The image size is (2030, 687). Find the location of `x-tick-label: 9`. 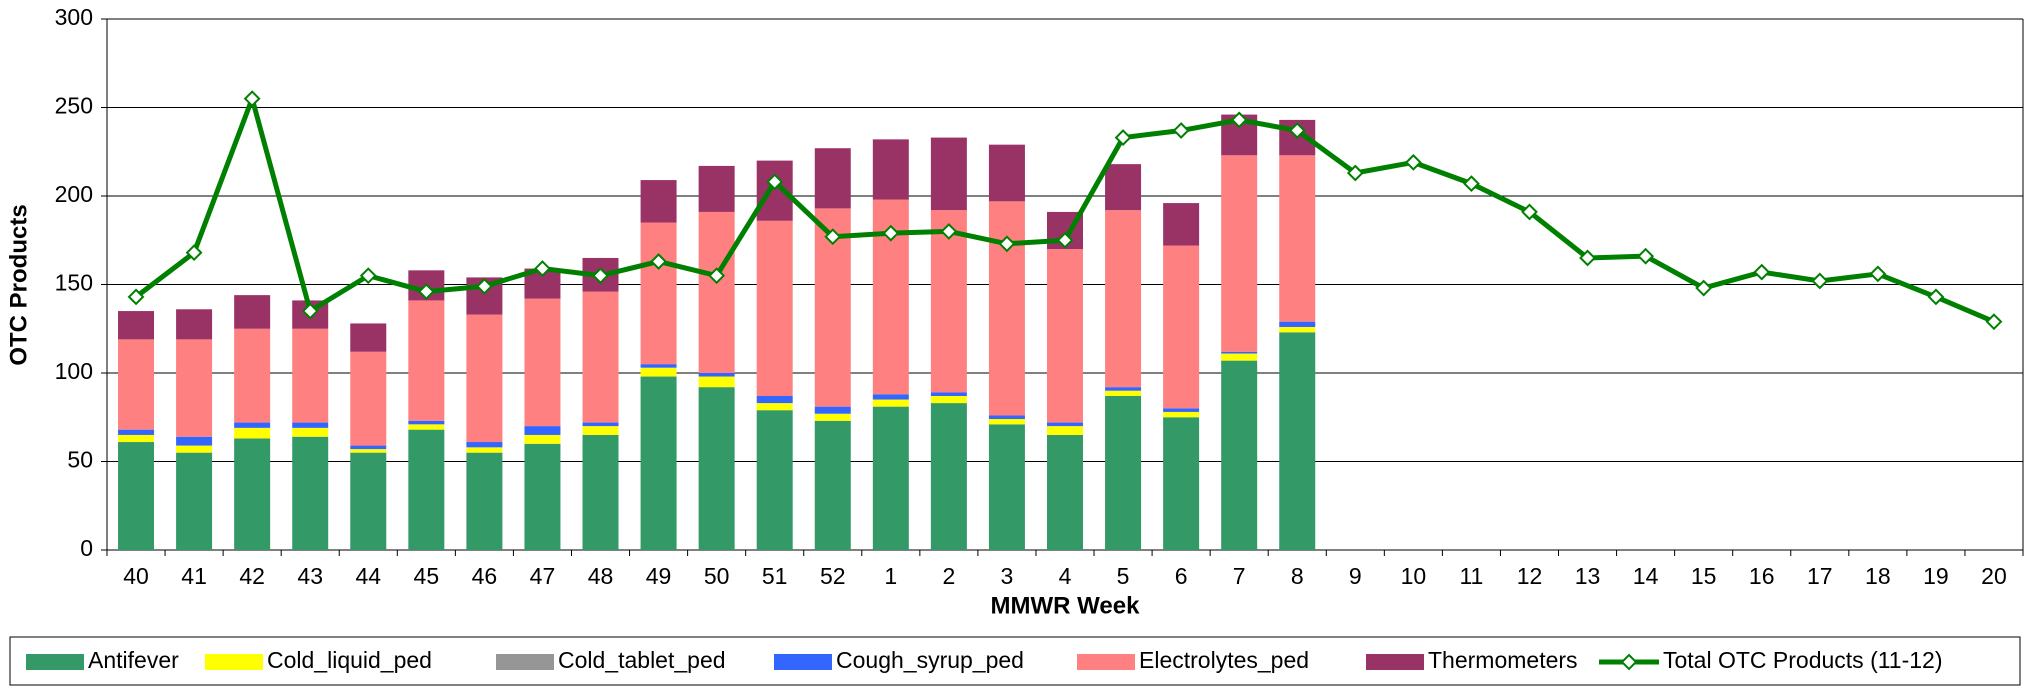

x-tick-label: 9 is located at coordinates (1355, 576).